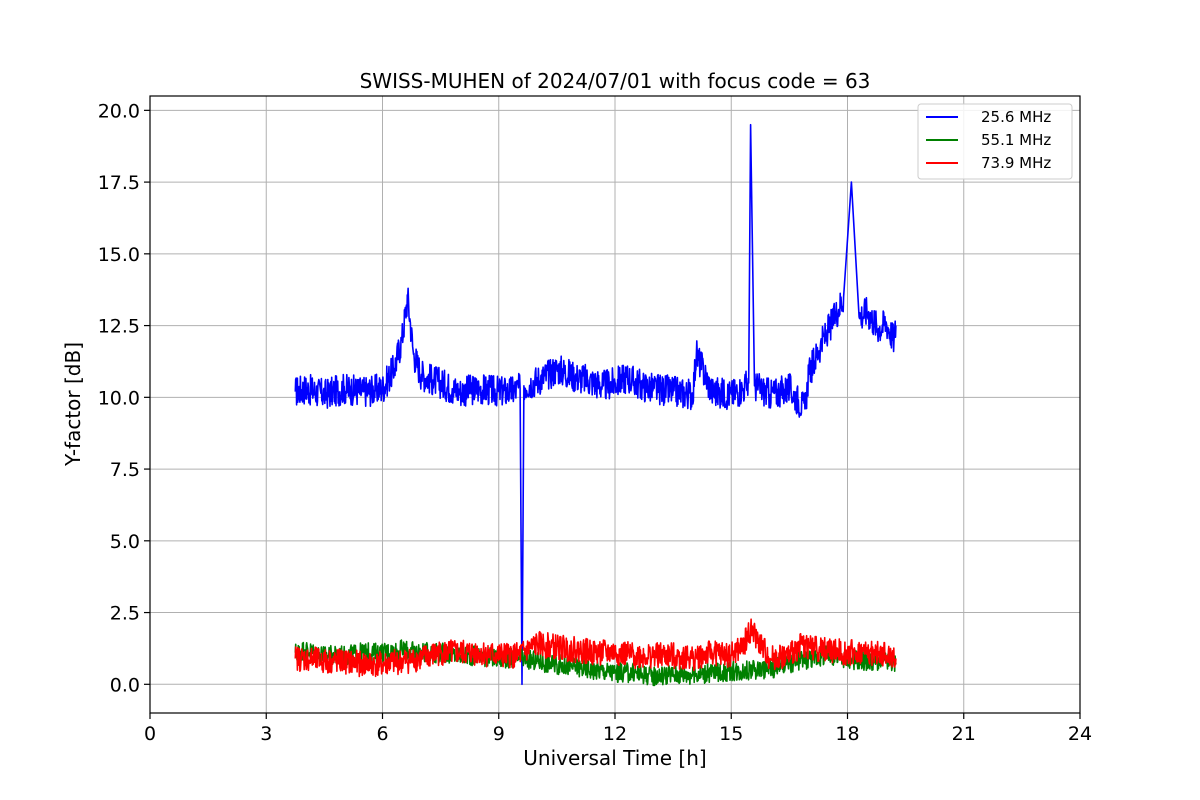  What do you see at coordinates (125, 614) in the screenshot?
I see `y-tick-label: 2.5` at bounding box center [125, 614].